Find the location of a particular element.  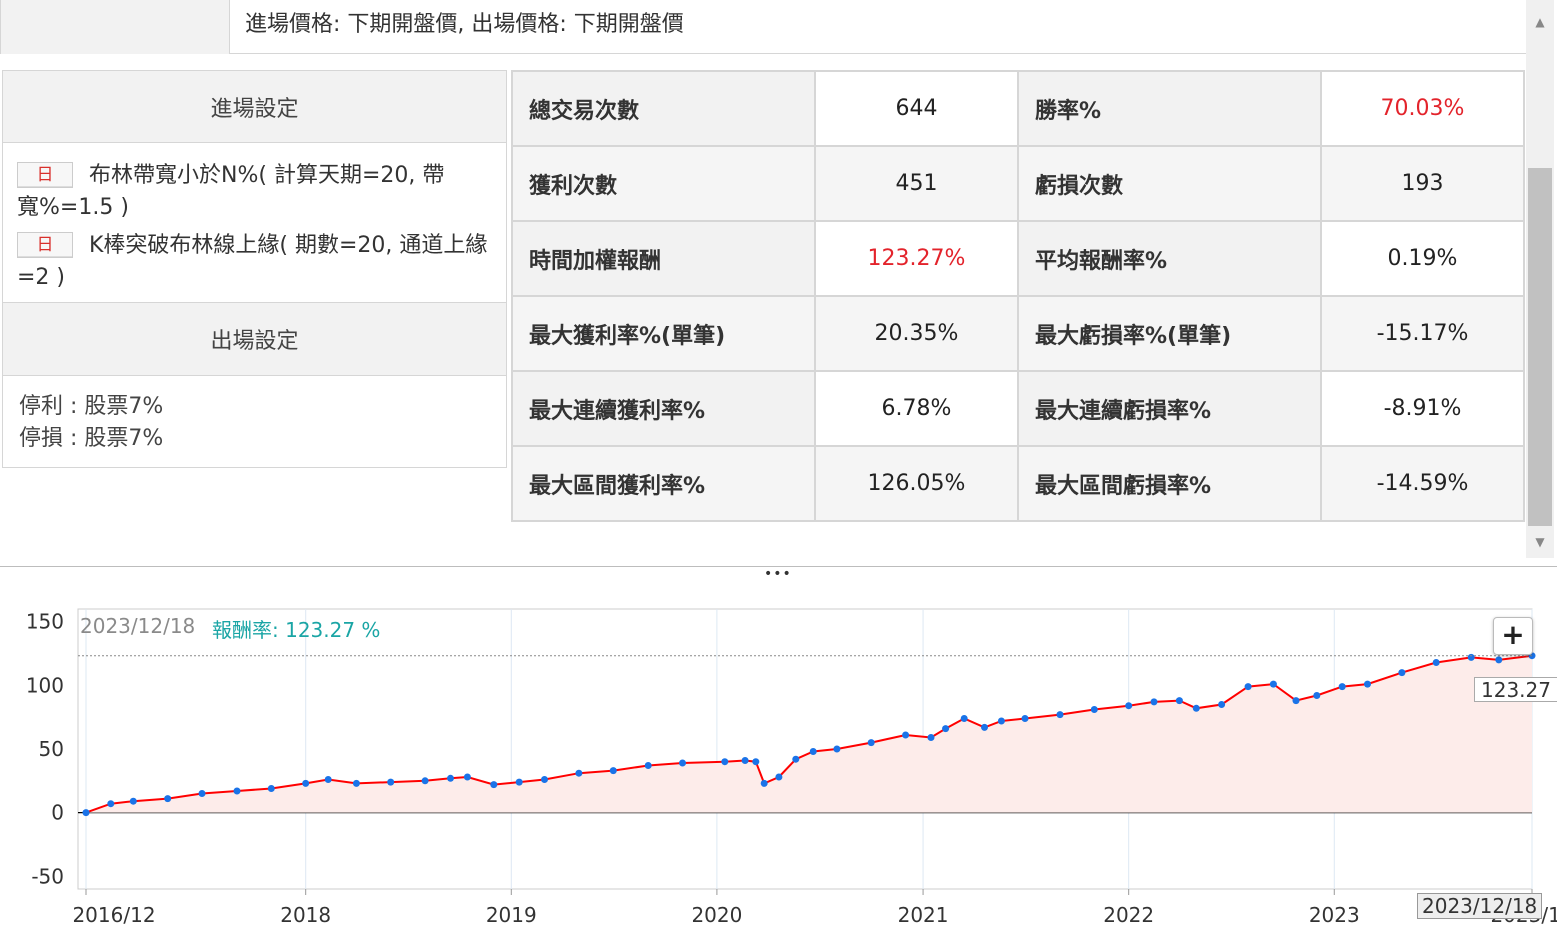

stat-value: -8.91% is located at coordinates (1422, 408).